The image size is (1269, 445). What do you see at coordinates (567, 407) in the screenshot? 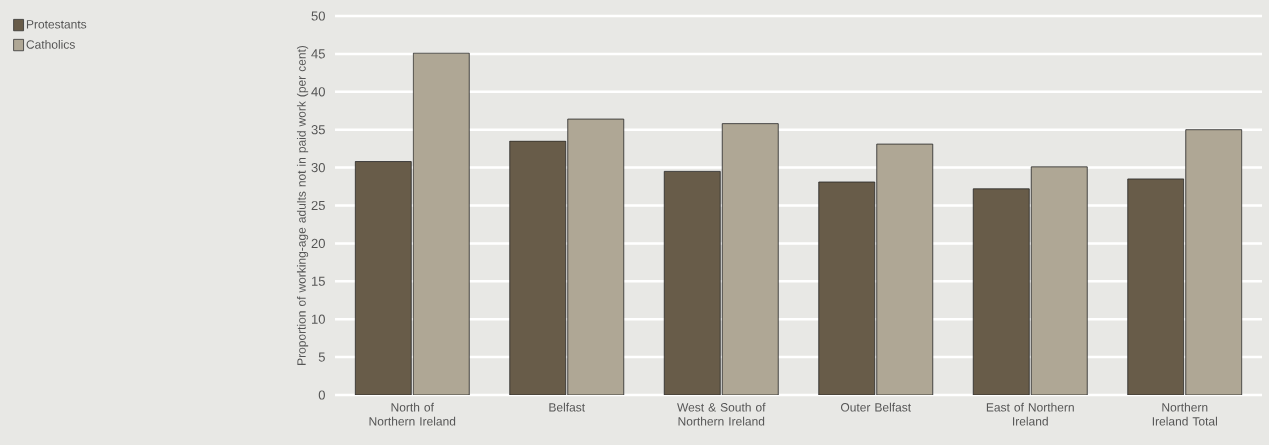
I see `x-tick-label: Belfast` at bounding box center [567, 407].